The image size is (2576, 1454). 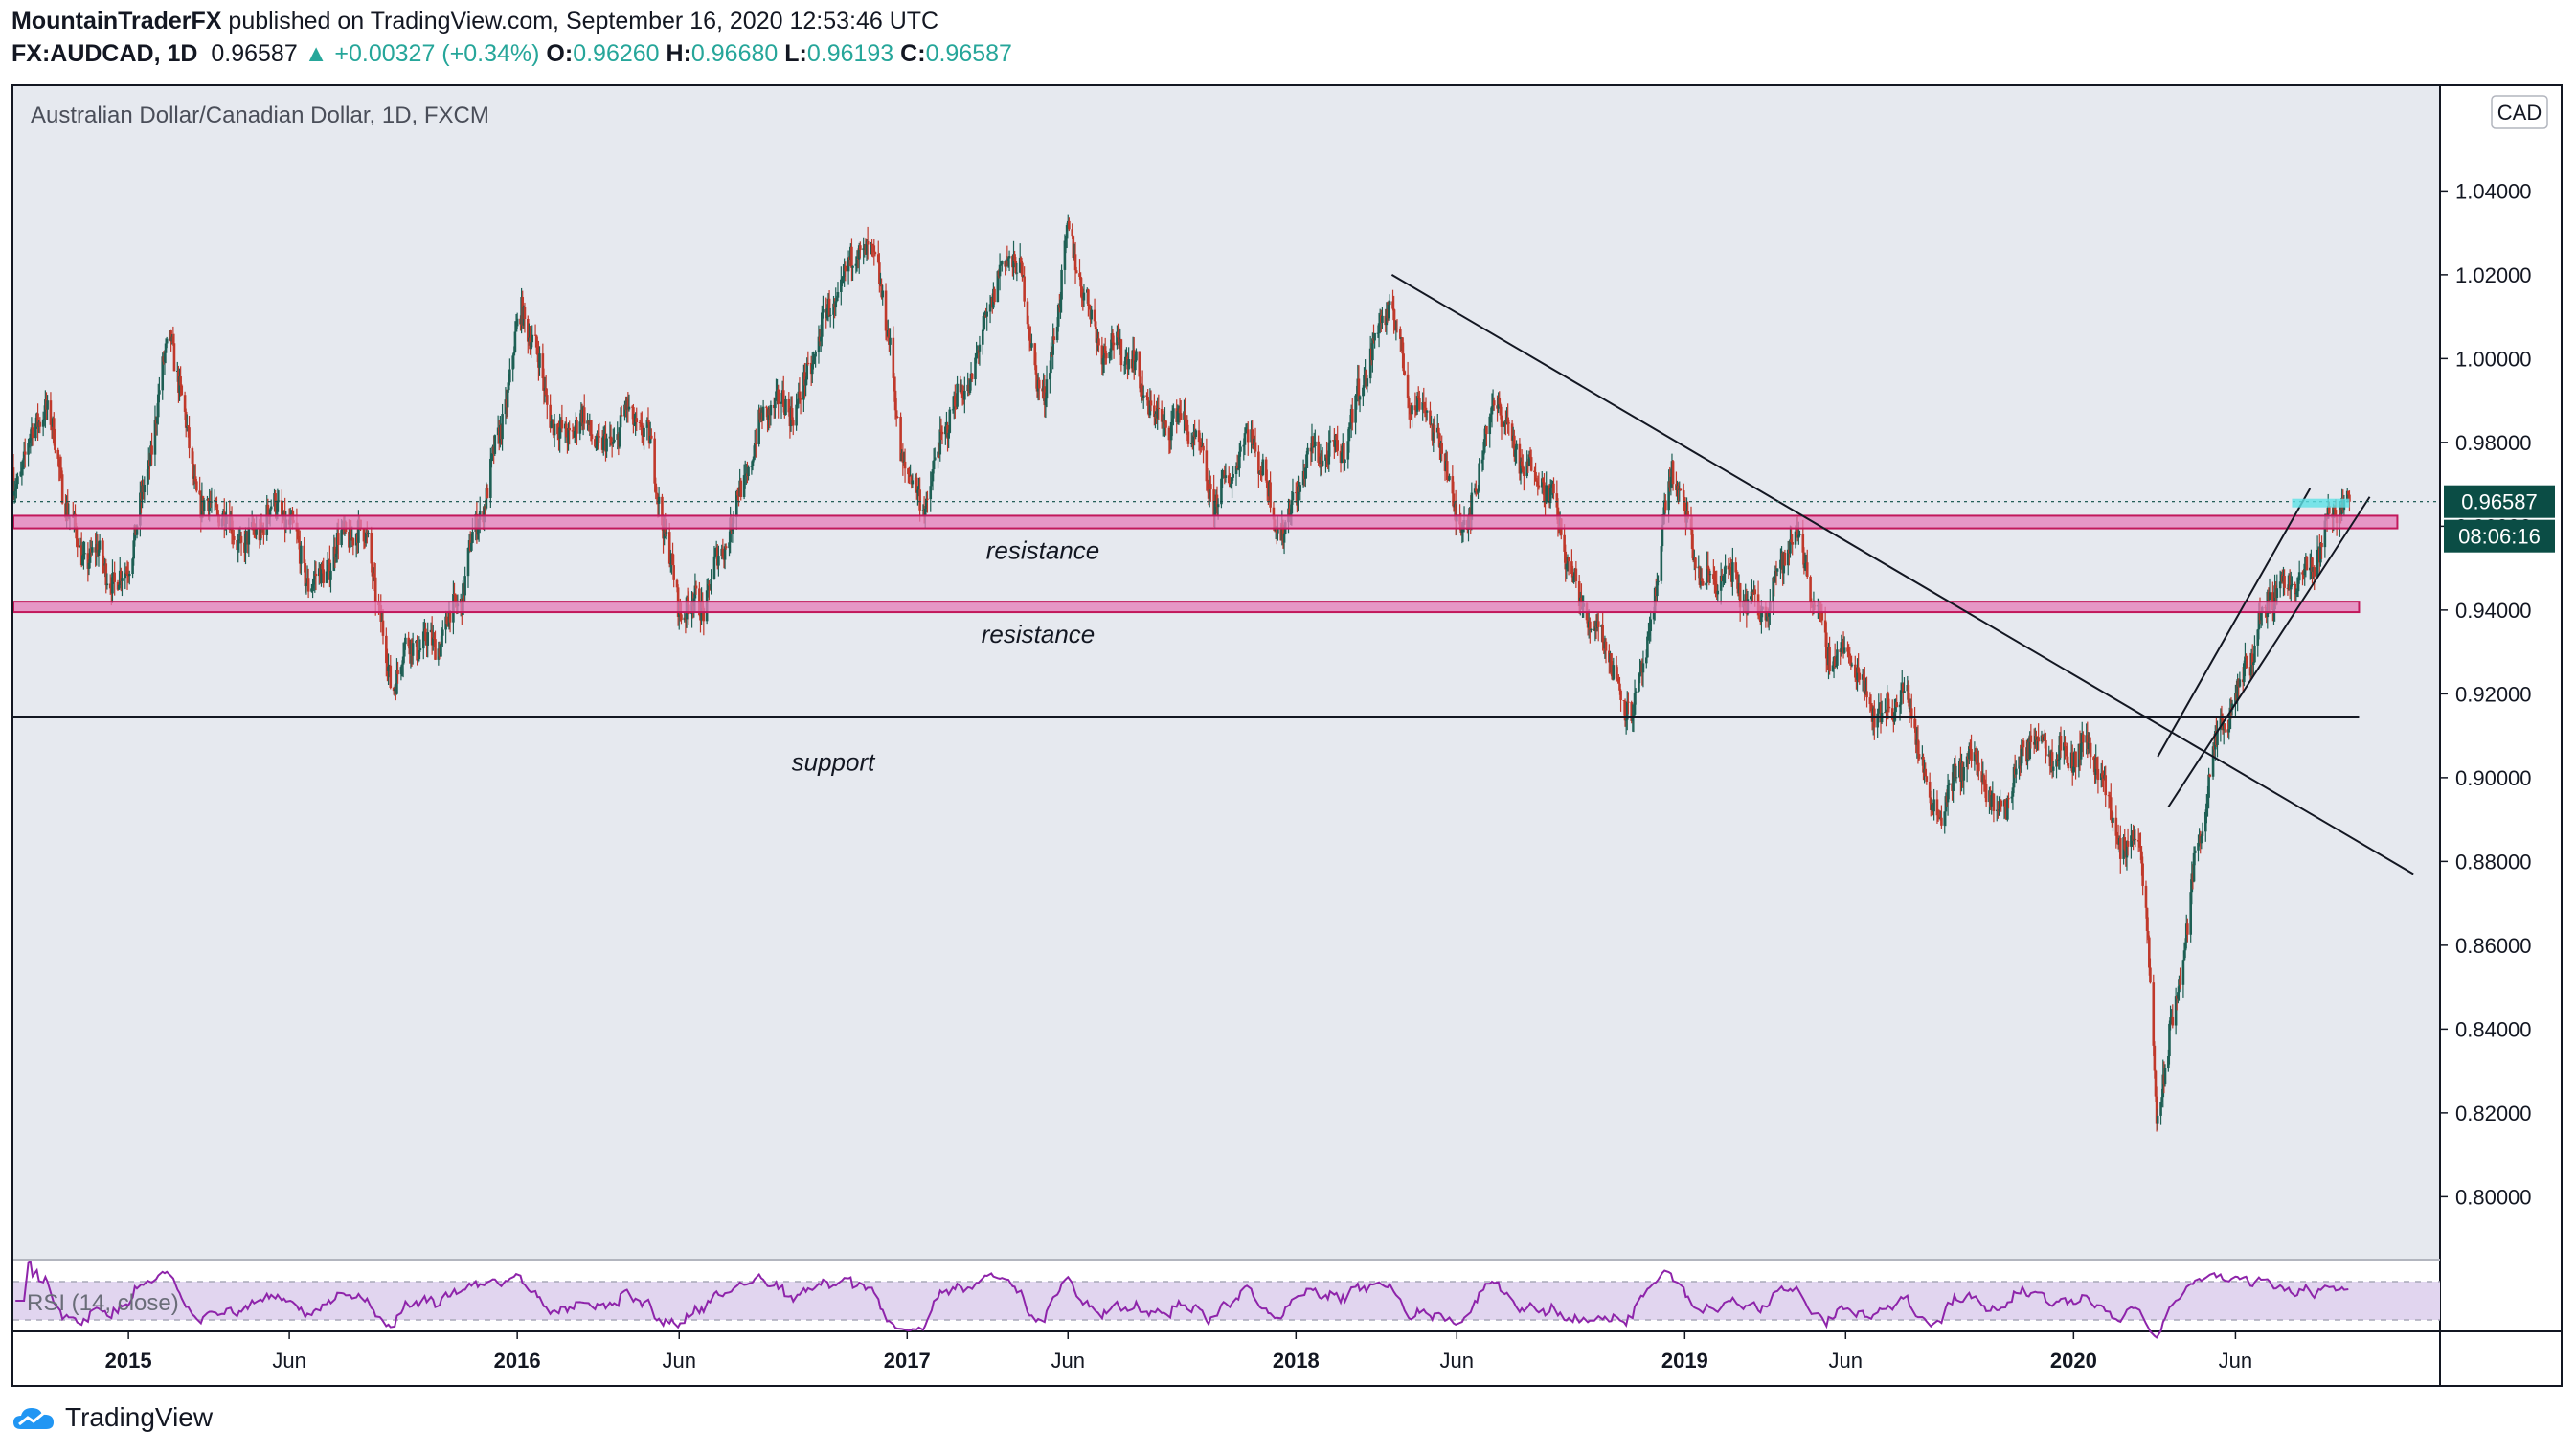 What do you see at coordinates (795, 53) in the screenshot?
I see `low-label: L:` at bounding box center [795, 53].